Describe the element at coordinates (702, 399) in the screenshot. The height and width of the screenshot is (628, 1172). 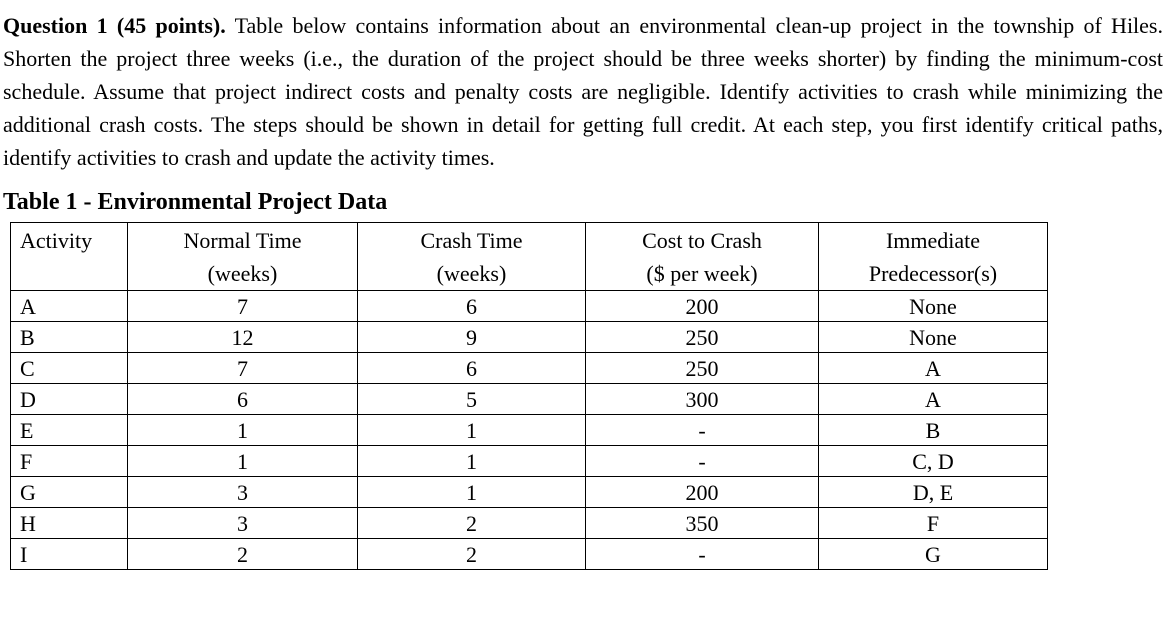
I see `cell-cost-to-crash: 300` at that location.